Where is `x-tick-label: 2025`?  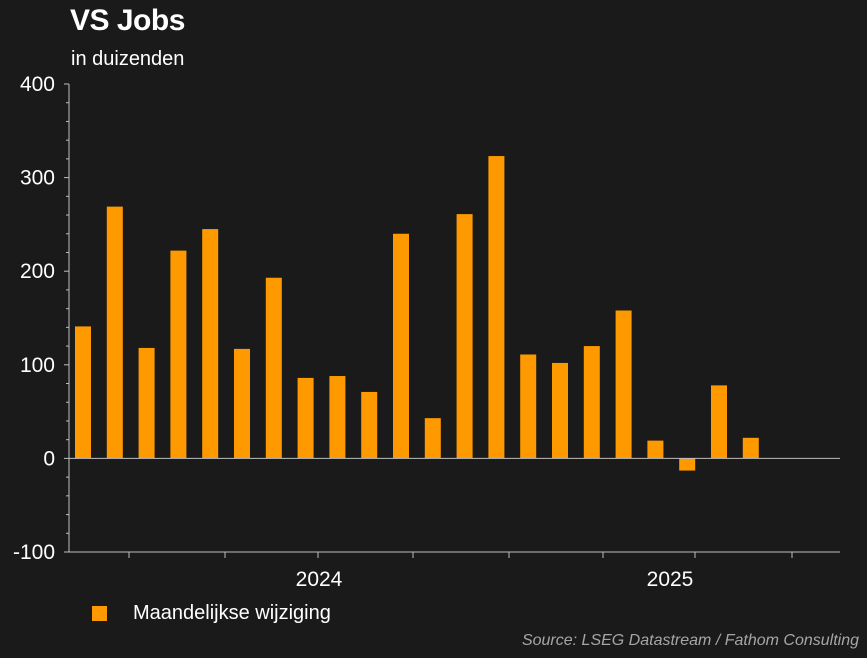 x-tick-label: 2025 is located at coordinates (670, 579).